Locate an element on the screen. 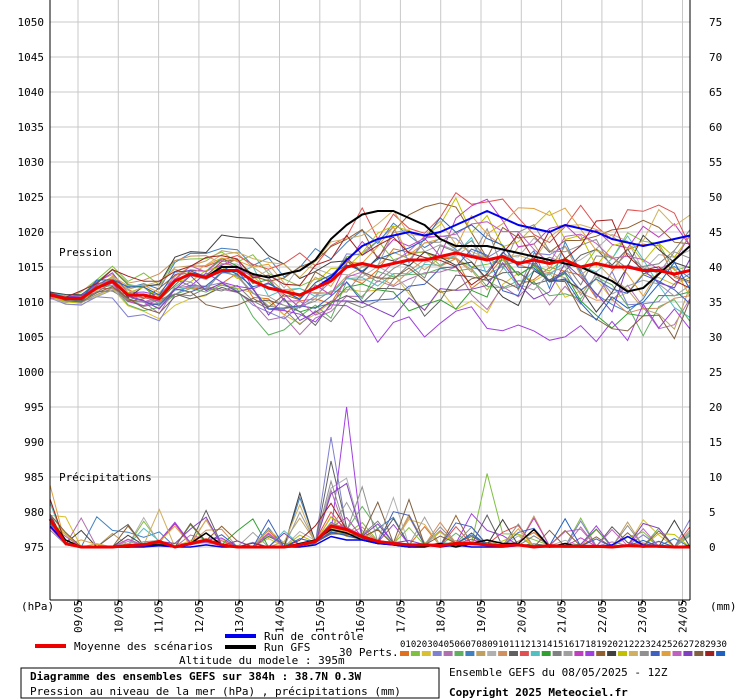  x-tick-label: 12/05 is located at coordinates (199, 616).